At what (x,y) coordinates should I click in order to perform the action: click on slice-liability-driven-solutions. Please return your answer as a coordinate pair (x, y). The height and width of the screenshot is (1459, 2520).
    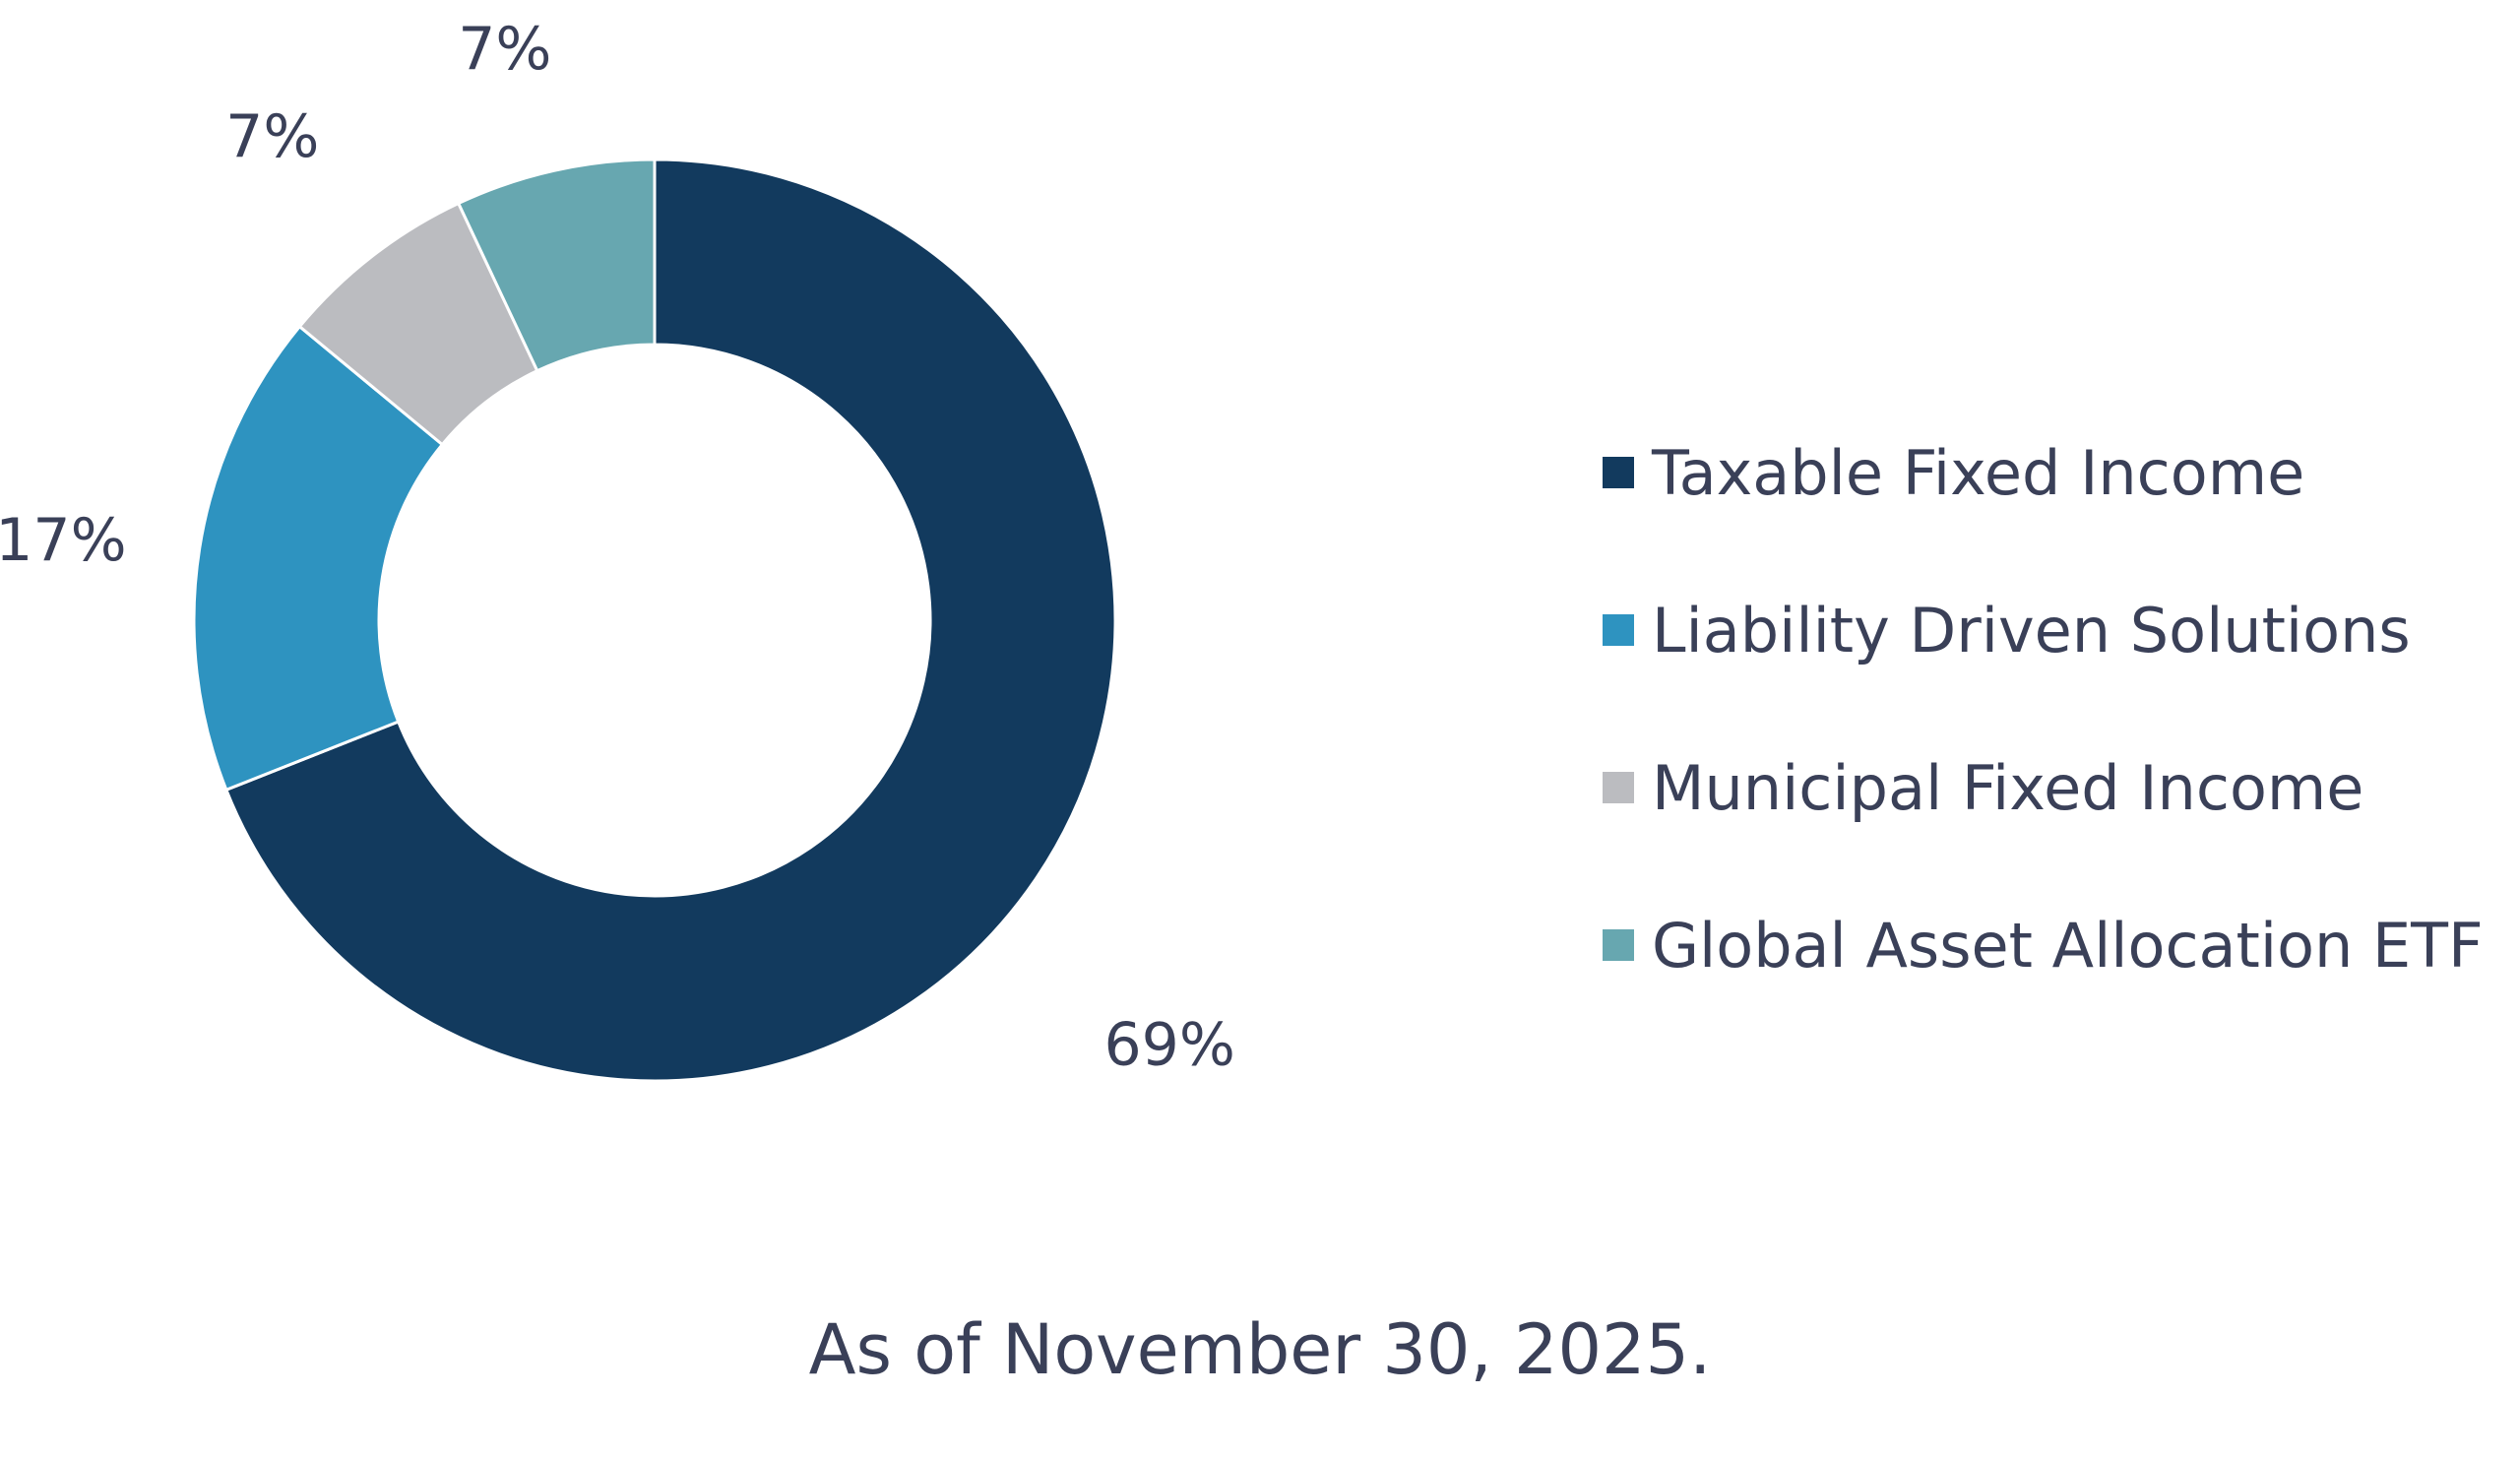
    Looking at the image, I should click on (318, 558).